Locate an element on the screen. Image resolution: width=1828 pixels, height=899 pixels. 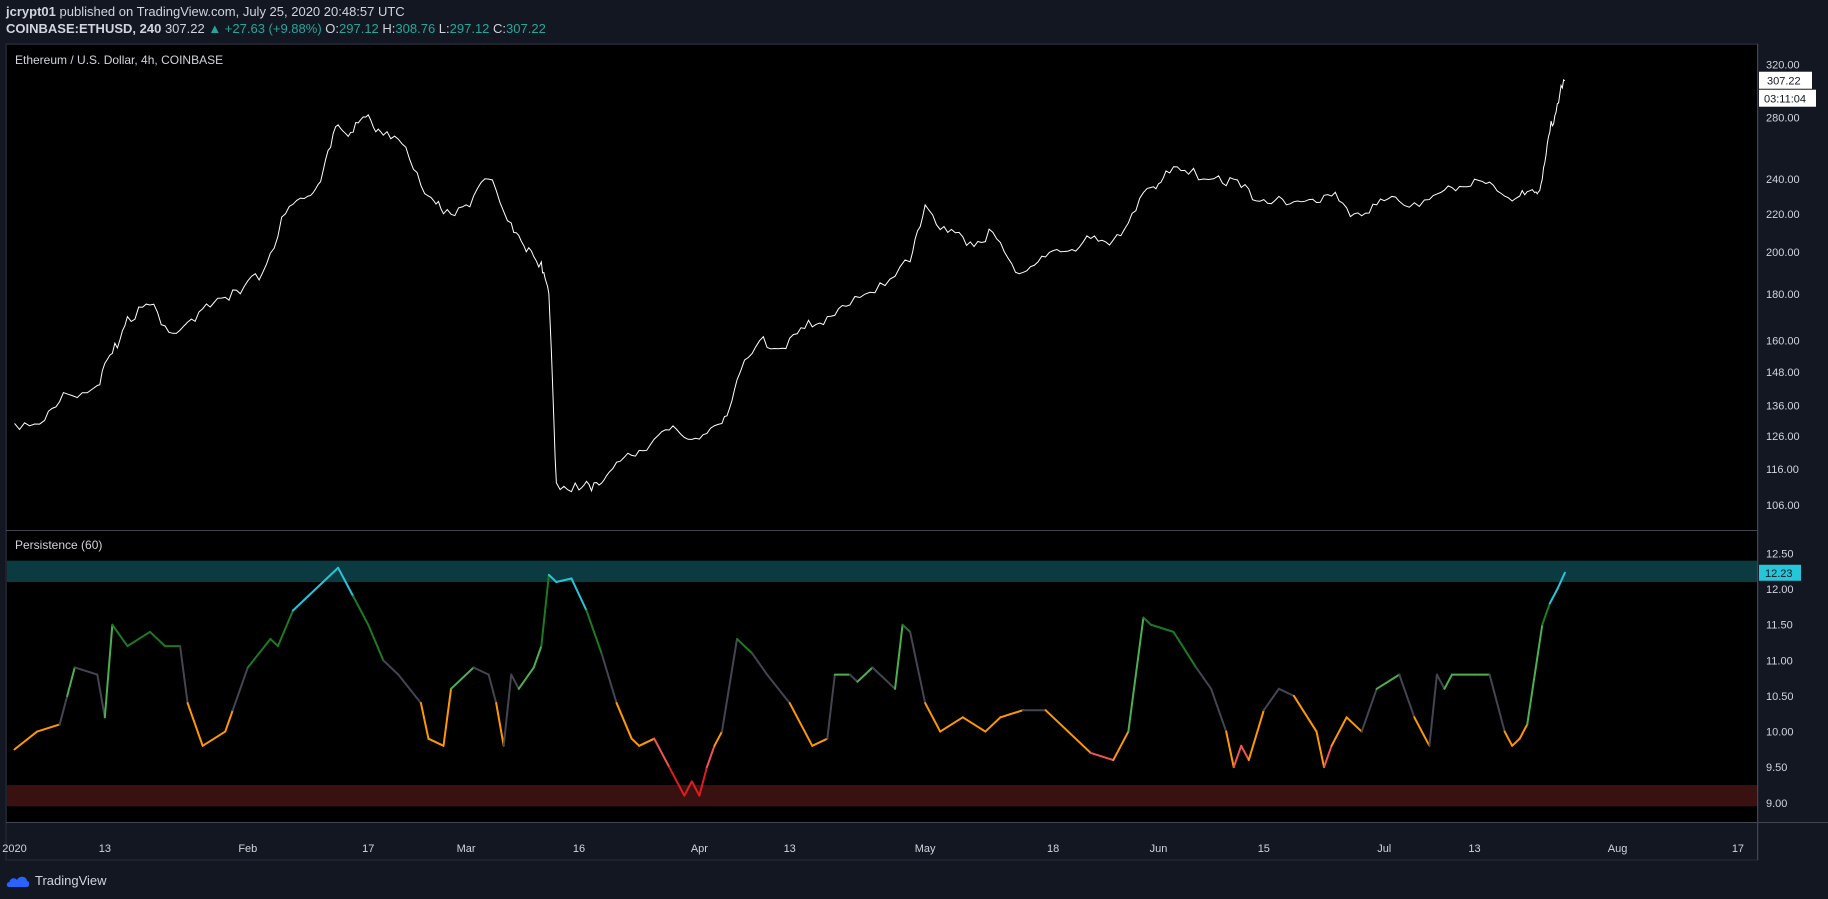
indicator-axis-tick: 12.50 is located at coordinates (1780, 555).